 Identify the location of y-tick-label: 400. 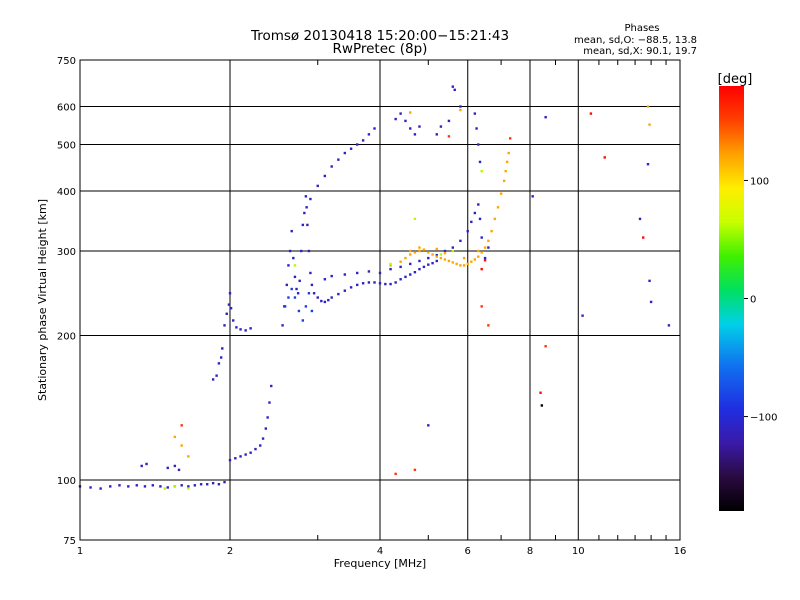
(66, 192).